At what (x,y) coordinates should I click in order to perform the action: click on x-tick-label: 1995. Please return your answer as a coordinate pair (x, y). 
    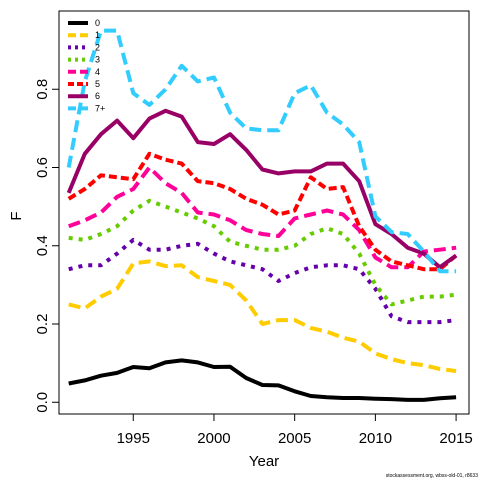
    Looking at the image, I should click on (133, 438).